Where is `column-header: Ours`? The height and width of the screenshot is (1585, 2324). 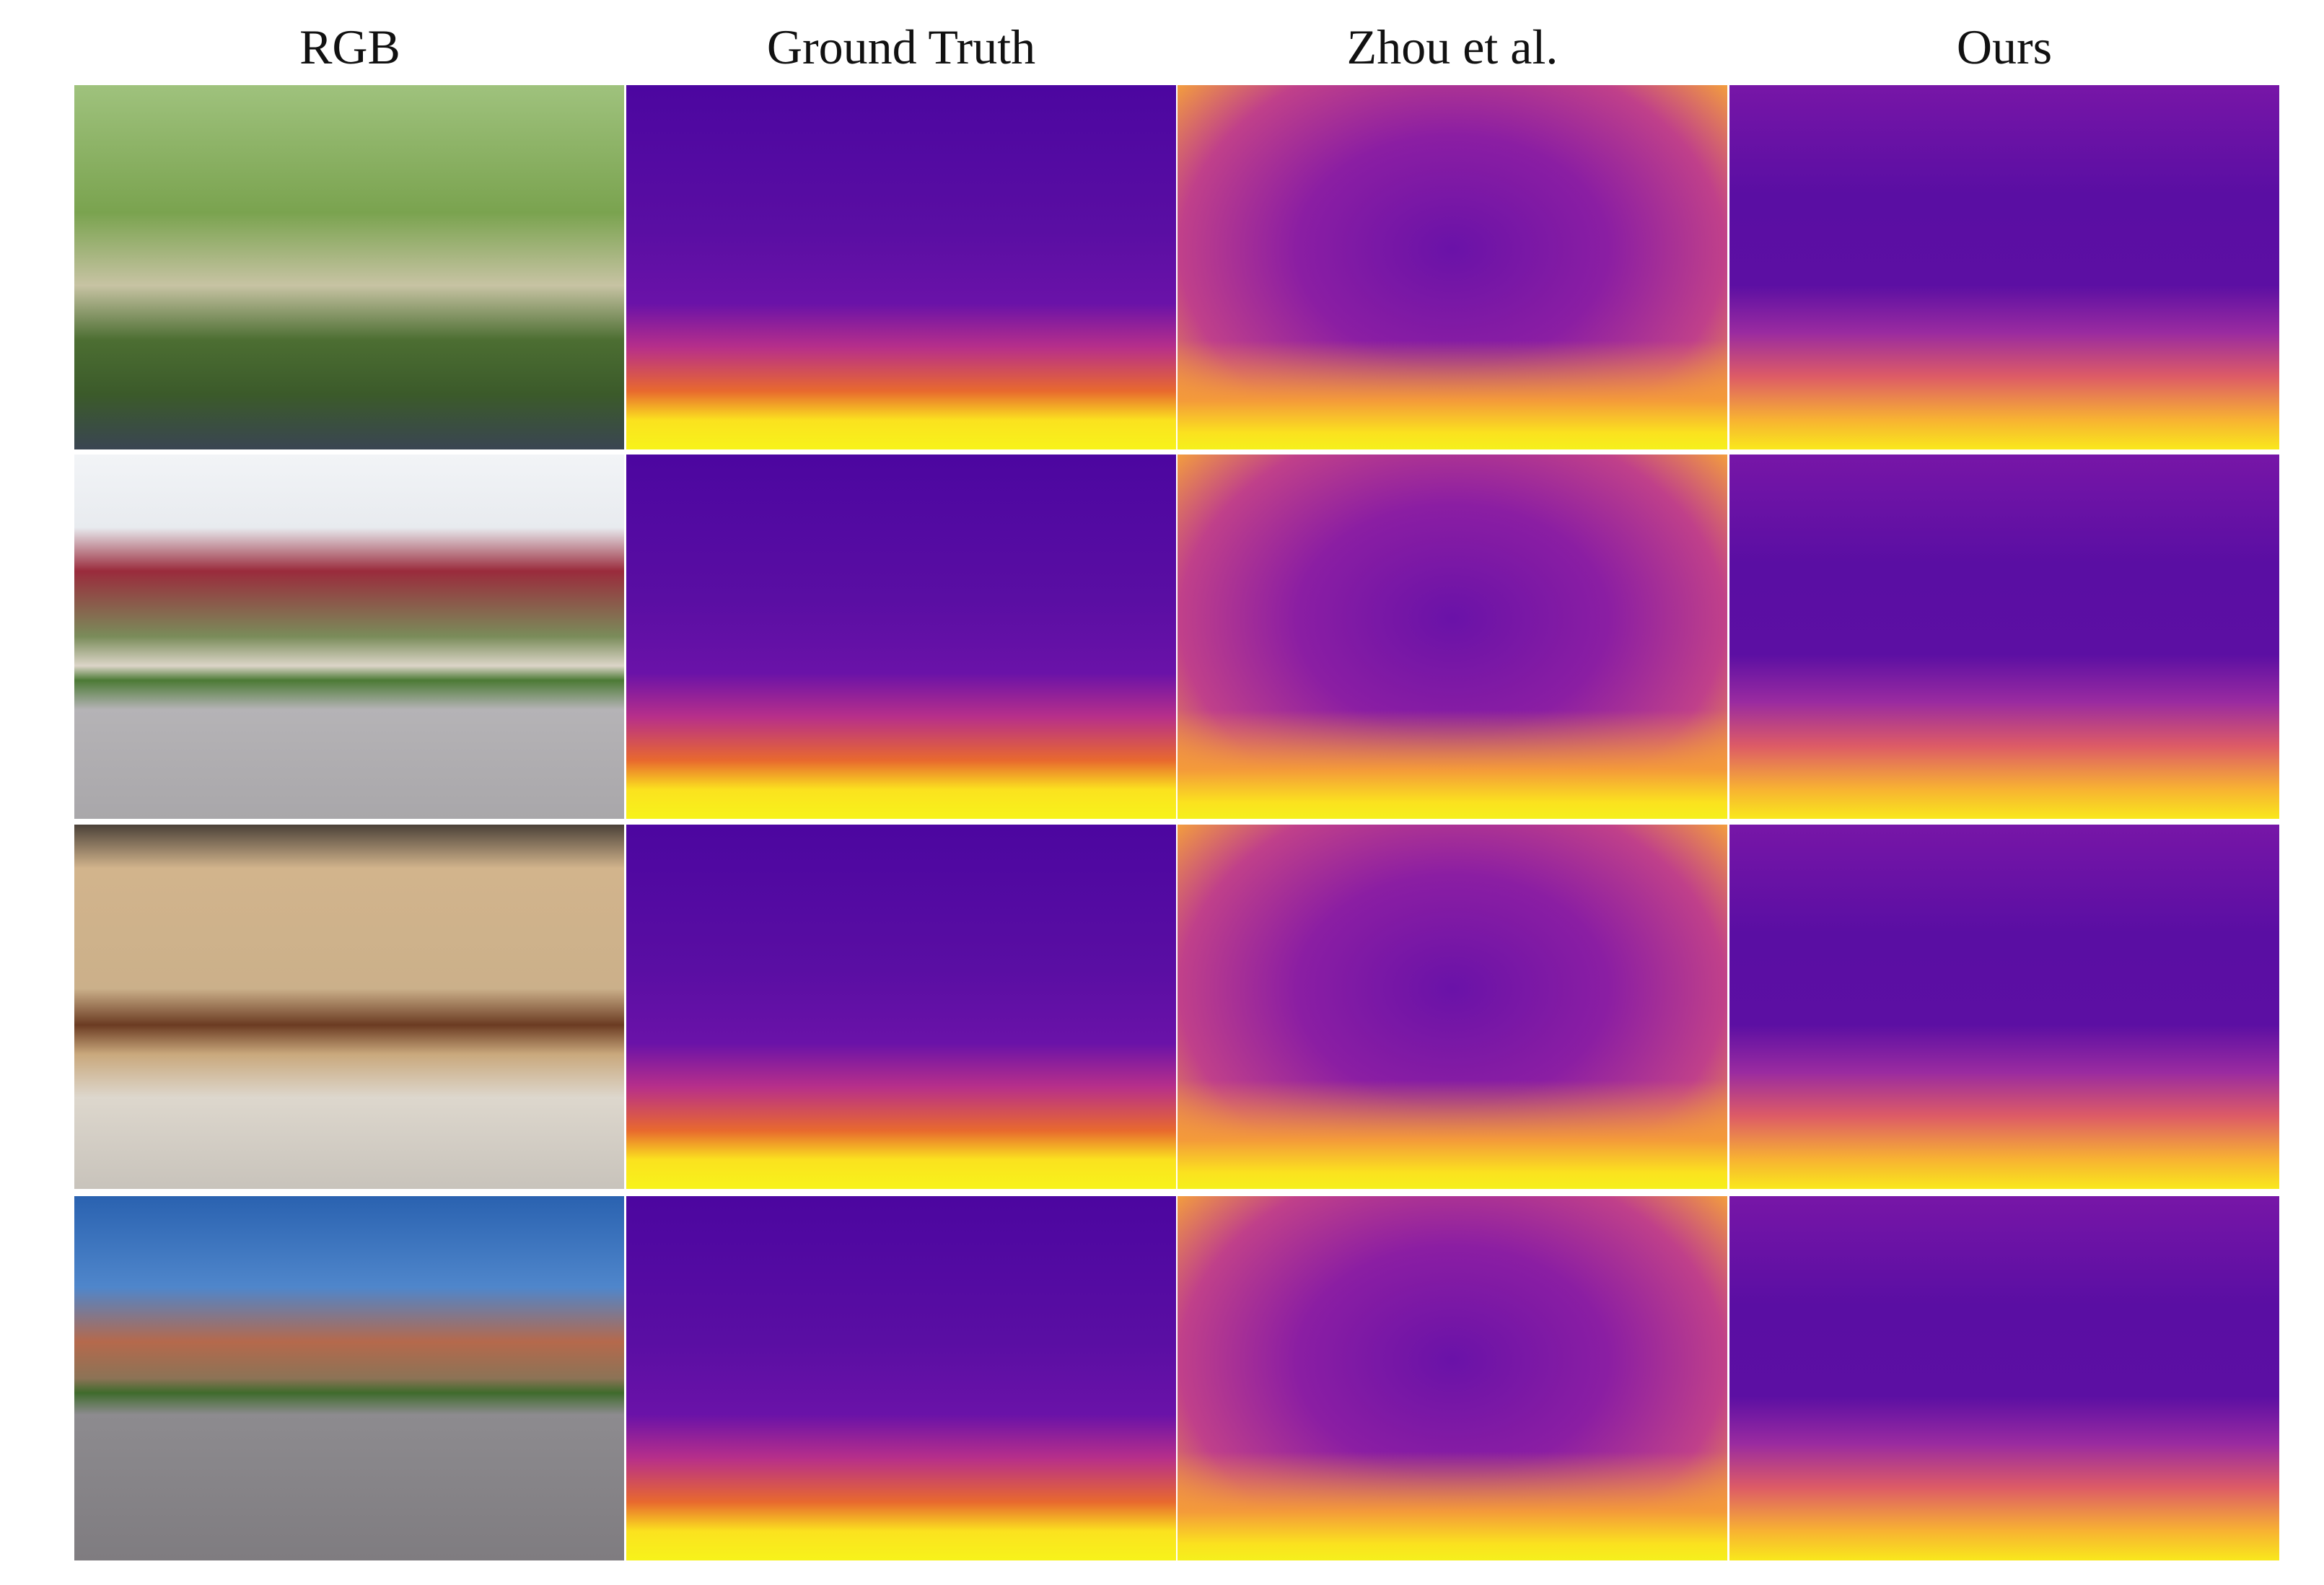
column-header: Ours is located at coordinates (2004, 46).